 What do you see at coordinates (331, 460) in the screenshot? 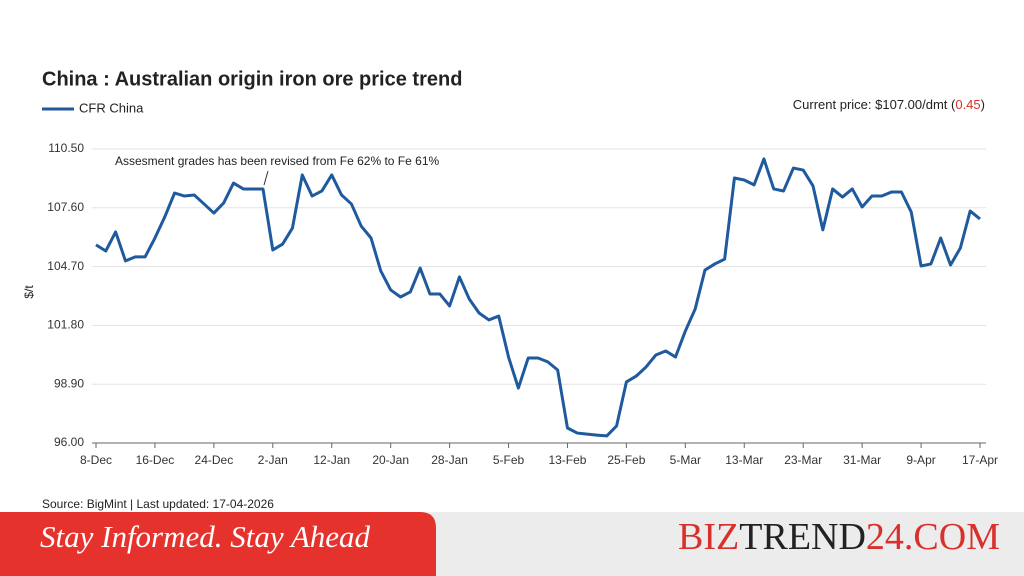
I see `x-tick-label: 12-Jan` at bounding box center [331, 460].